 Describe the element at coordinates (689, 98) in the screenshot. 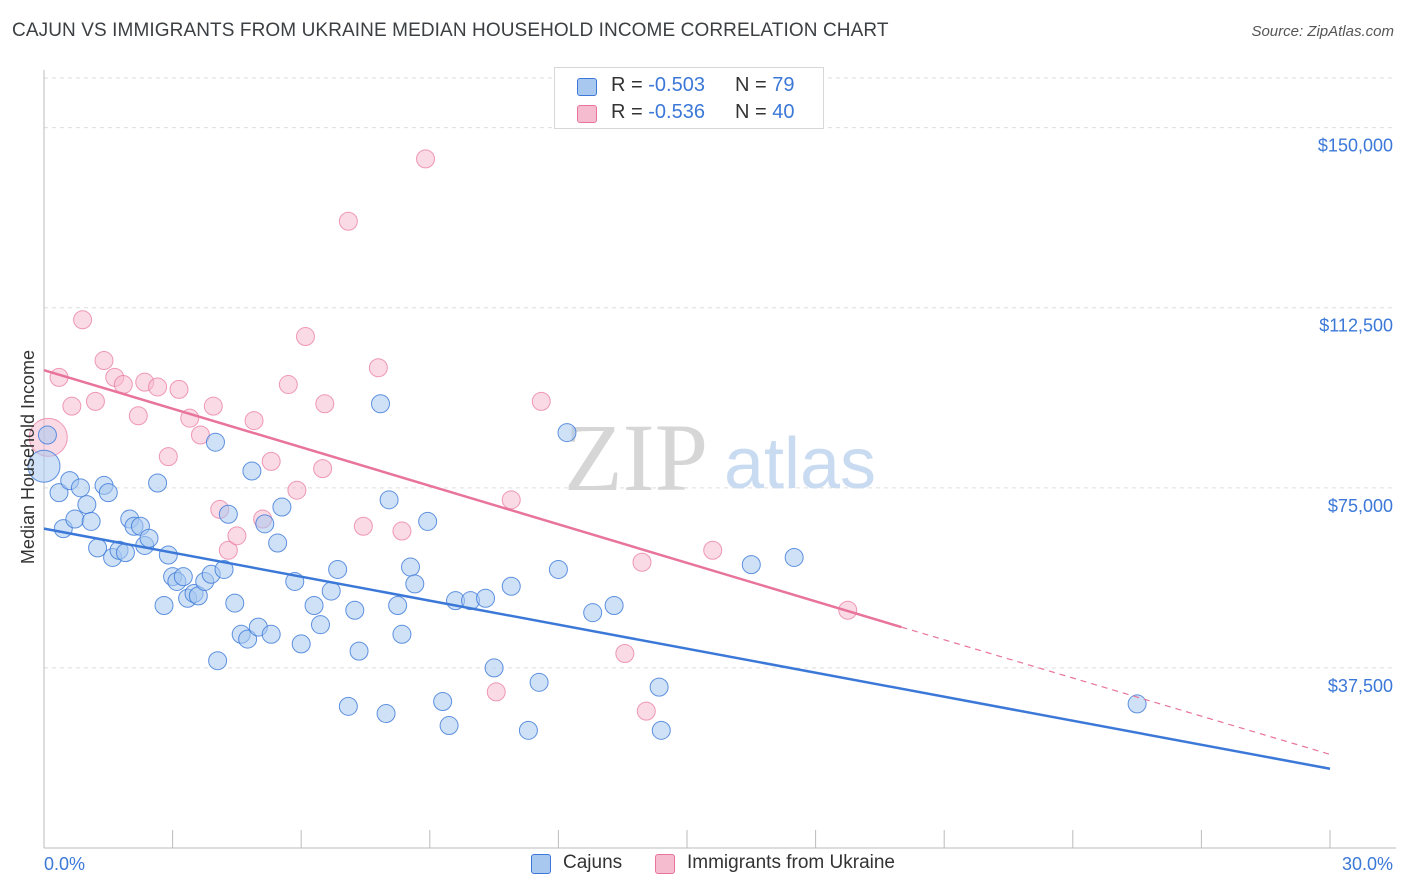

I see `stats-legend: R = -0.503 N = 79 R = -0.536 N = 40` at that location.